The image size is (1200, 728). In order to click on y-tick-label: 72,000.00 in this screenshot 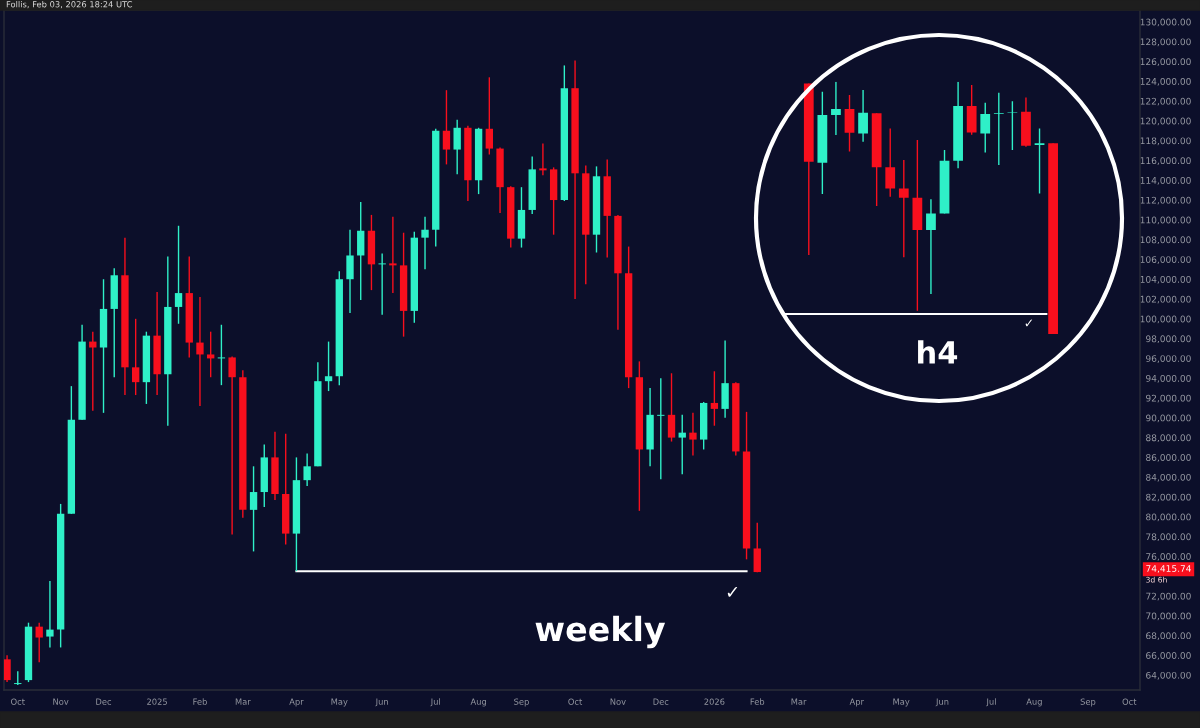, I will do `click(1168, 596)`.